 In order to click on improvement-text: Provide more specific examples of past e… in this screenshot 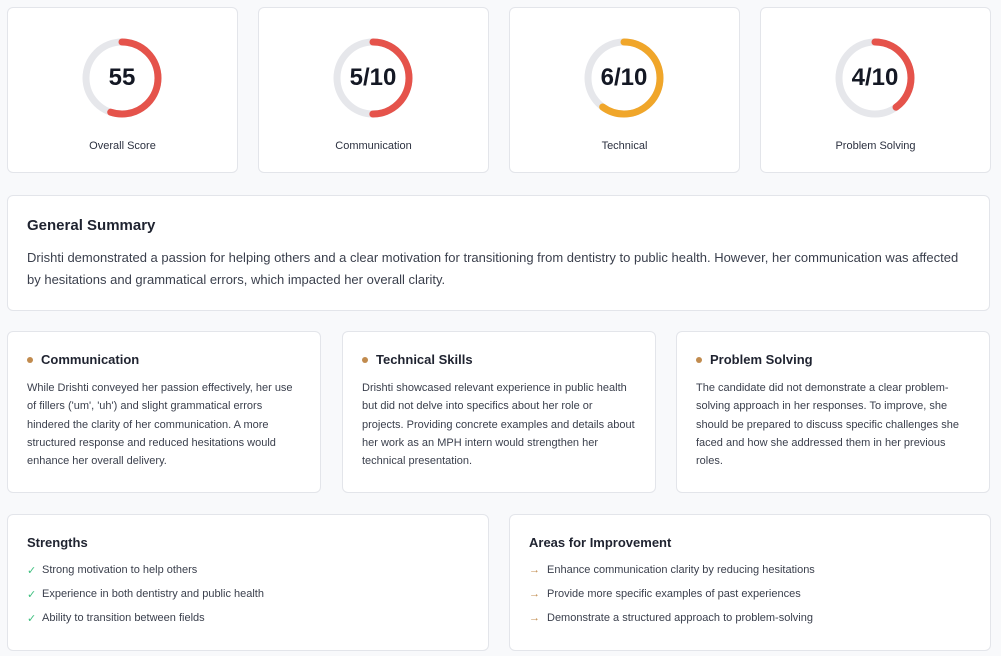, I will do `click(674, 594)`.